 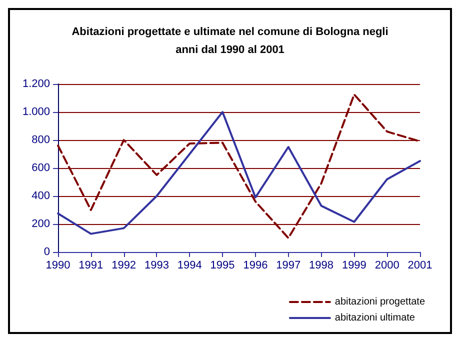 I want to click on y-tick-label: 600, so click(x=41, y=168).